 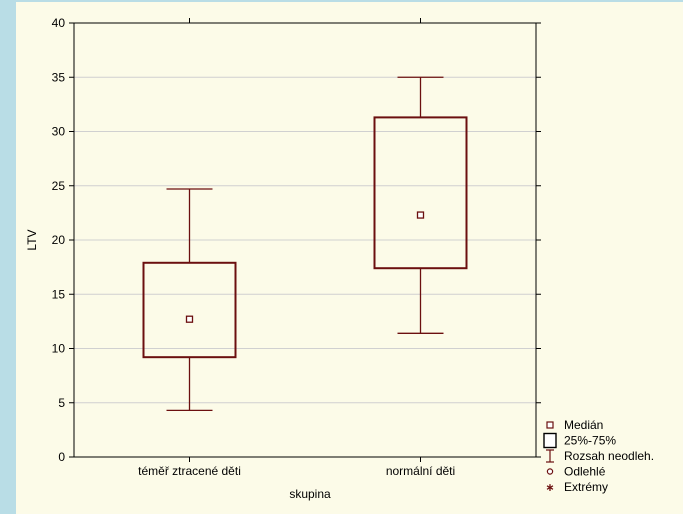 I want to click on legend-label: Medián, so click(x=583, y=425).